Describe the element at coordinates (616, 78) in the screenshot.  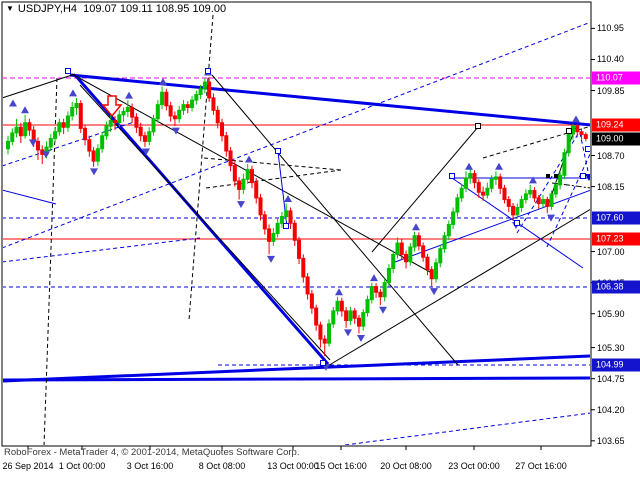
I see `price-badge: 110.07` at that location.